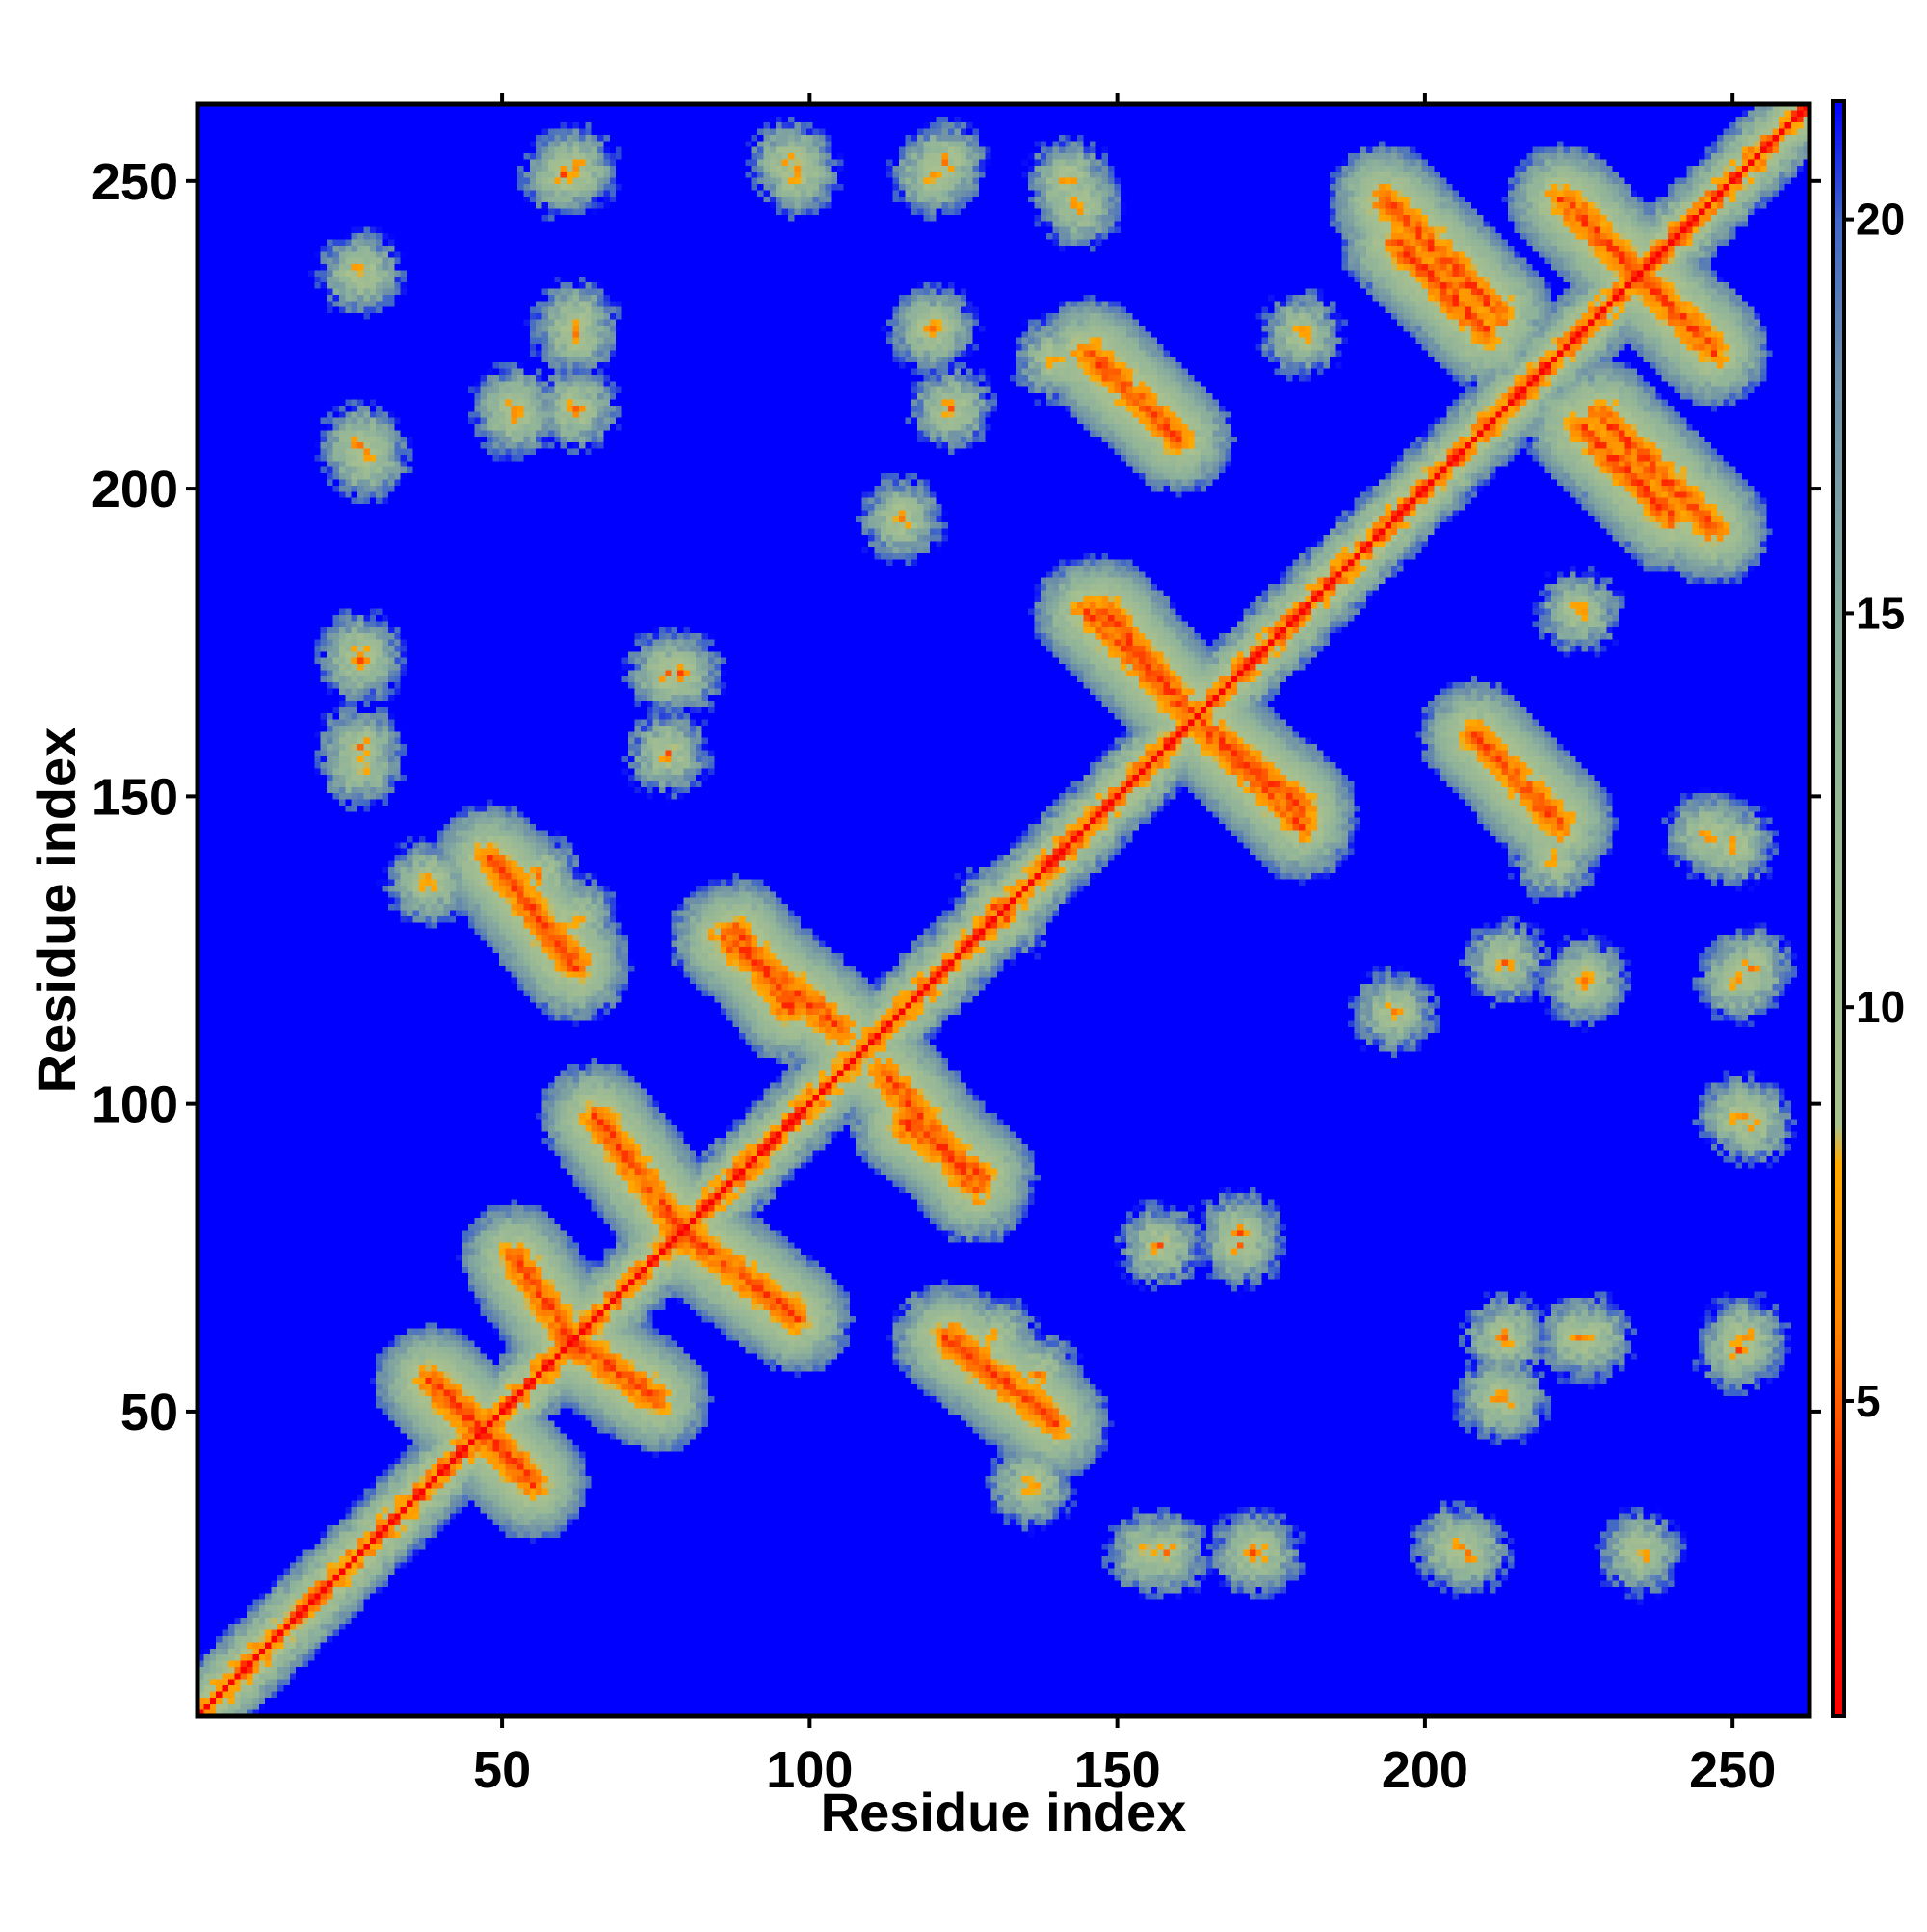 This screenshot has width=1927, height=1932. Describe the element at coordinates (1815, 796) in the screenshot. I see `right-axis-ticks` at that location.